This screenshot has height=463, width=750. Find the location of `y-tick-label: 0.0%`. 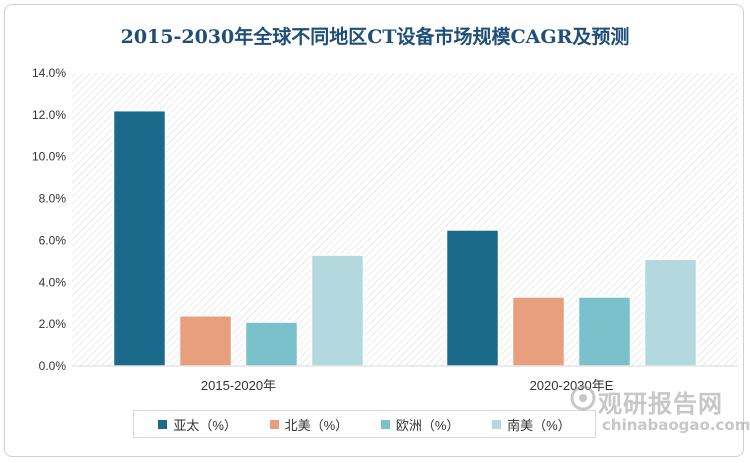

y-tick-label: 0.0% is located at coordinates (53, 366).